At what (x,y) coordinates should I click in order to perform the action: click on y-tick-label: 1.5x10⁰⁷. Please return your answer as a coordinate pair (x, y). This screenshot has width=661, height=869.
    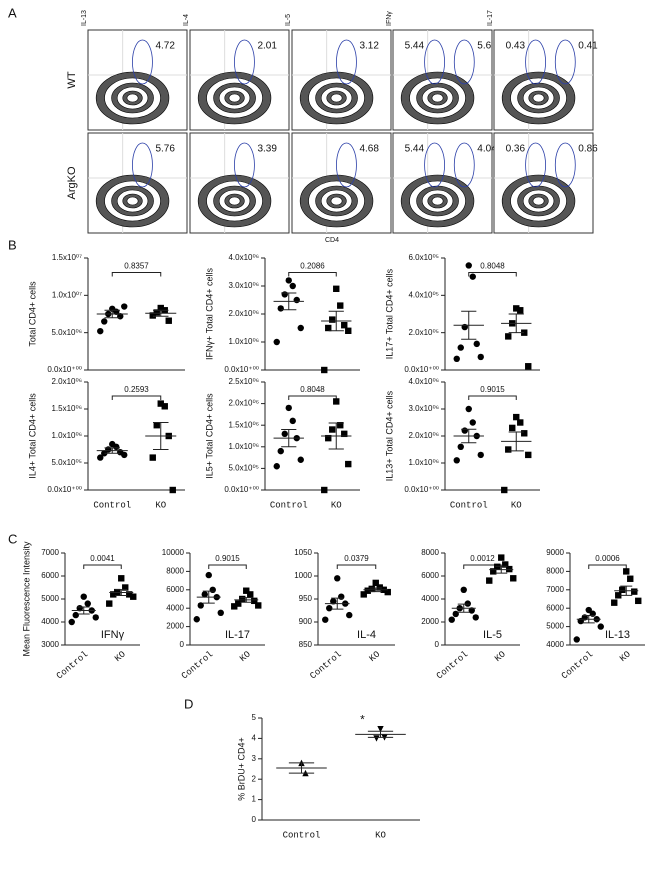
    Looking at the image, I should click on (67, 257).